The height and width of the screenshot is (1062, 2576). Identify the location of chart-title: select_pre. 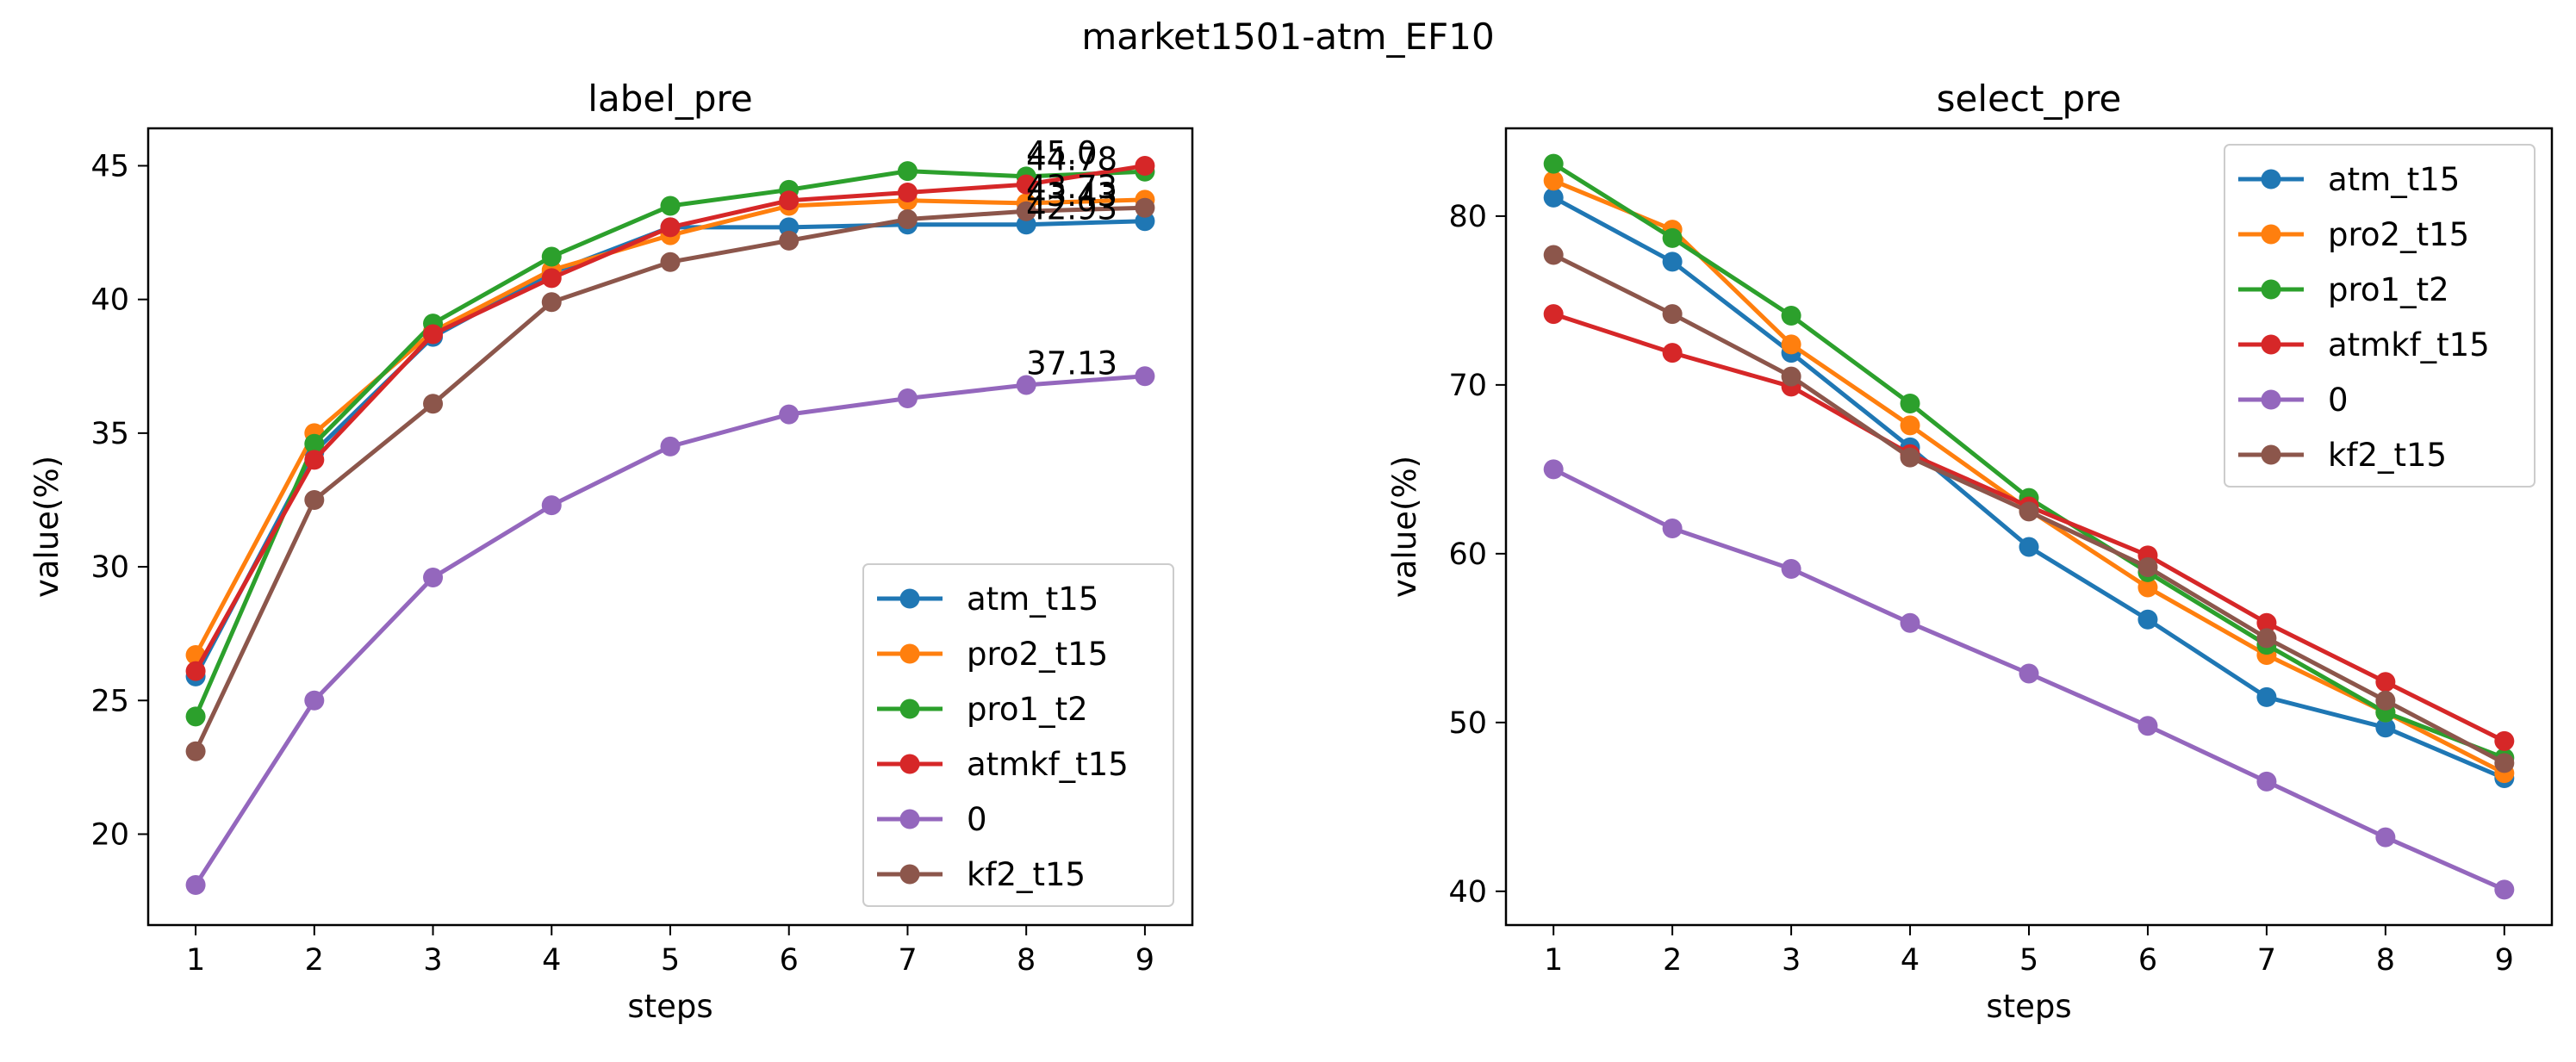
(2030, 99).